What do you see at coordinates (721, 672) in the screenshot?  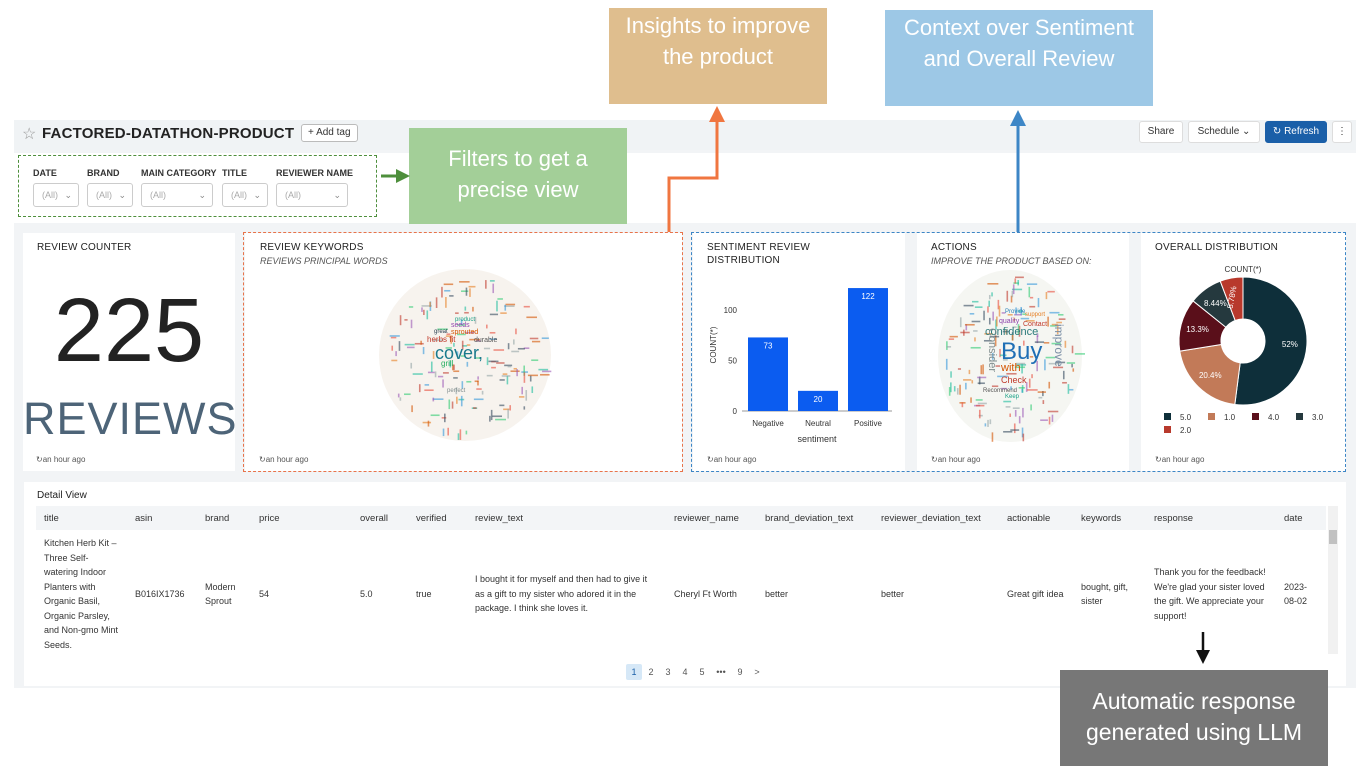 I see `page-button: •••` at bounding box center [721, 672].